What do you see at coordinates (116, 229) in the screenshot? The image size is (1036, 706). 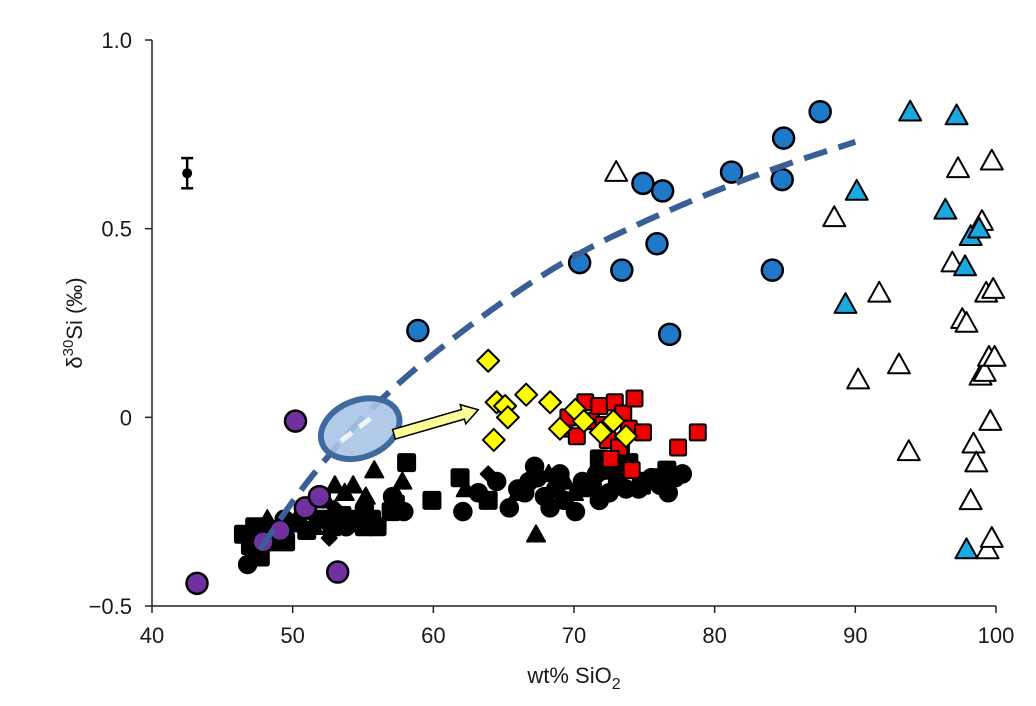 I see `y-tick-label: 0.5` at bounding box center [116, 229].